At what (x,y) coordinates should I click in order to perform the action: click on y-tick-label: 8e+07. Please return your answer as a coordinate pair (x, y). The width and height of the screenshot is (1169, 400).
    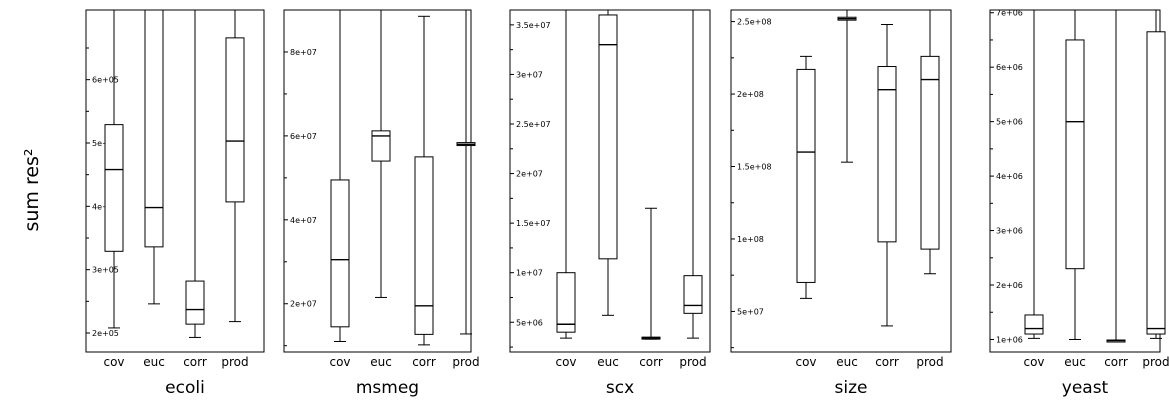
    Looking at the image, I should click on (303, 52).